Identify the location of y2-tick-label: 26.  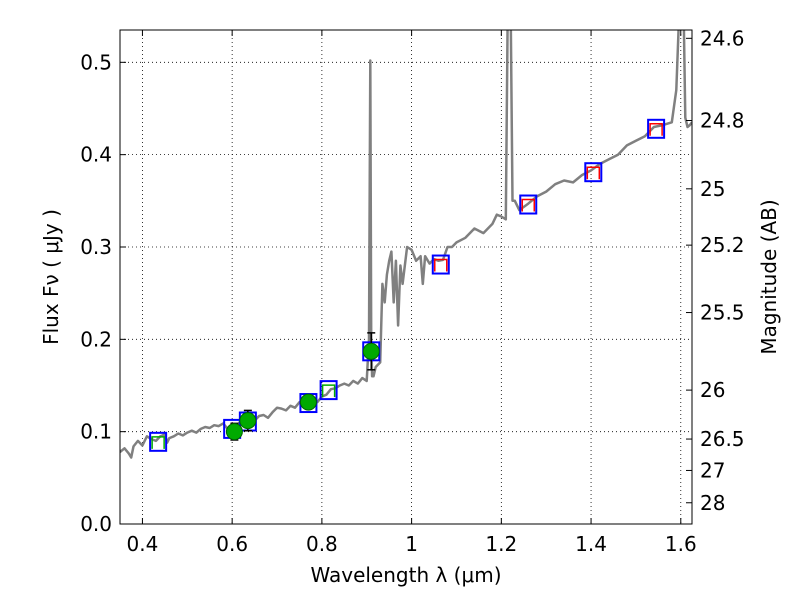
(712, 390).